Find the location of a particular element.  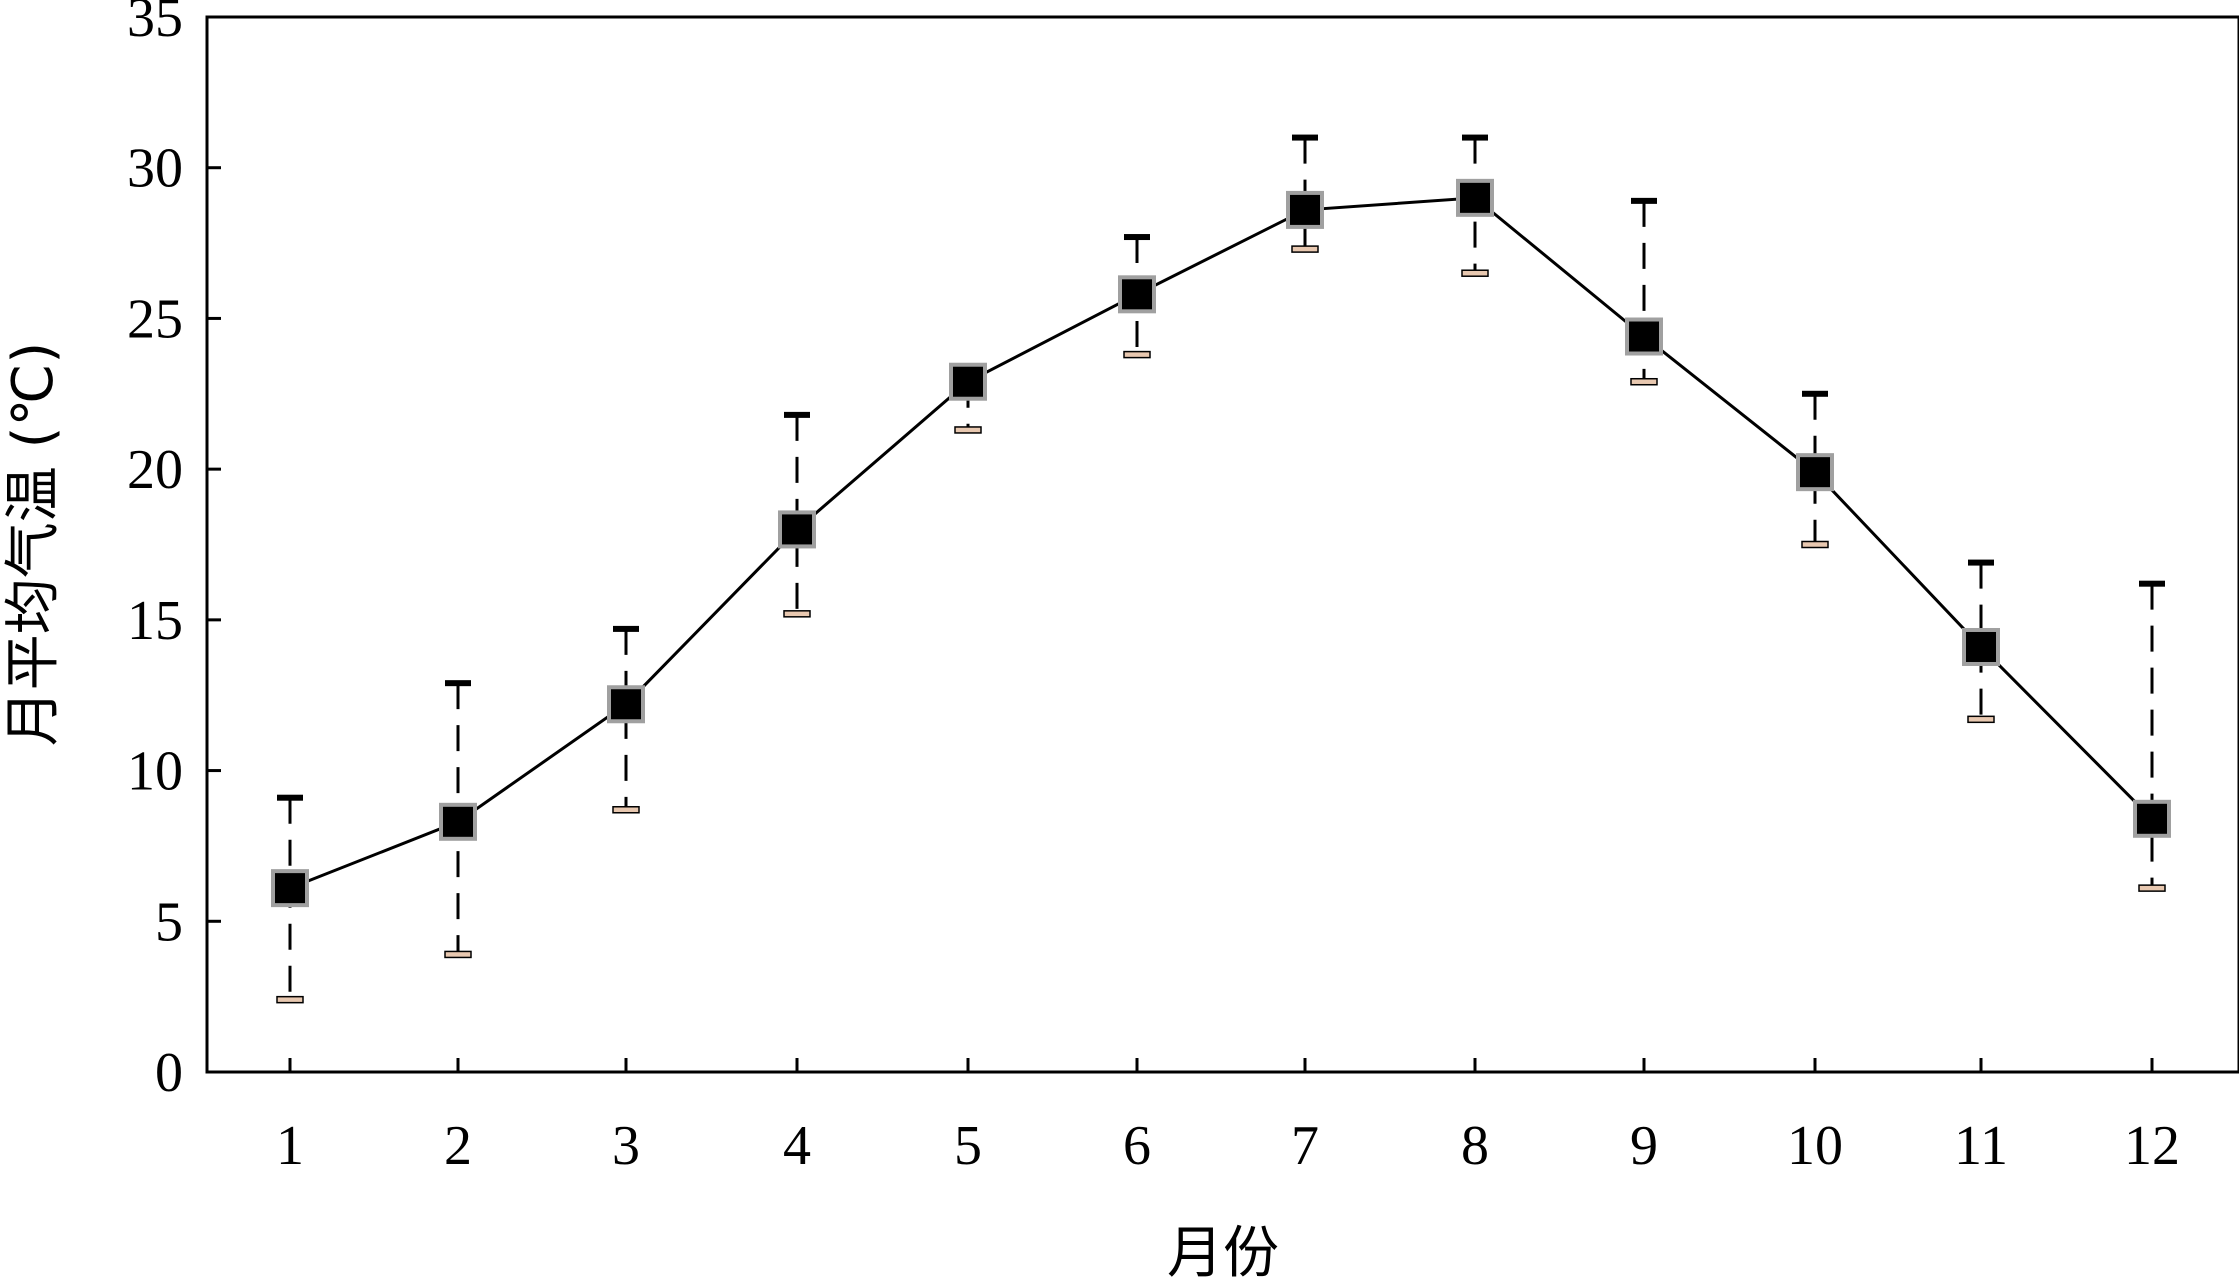

y-tick-label: 25 is located at coordinates (155, 319).